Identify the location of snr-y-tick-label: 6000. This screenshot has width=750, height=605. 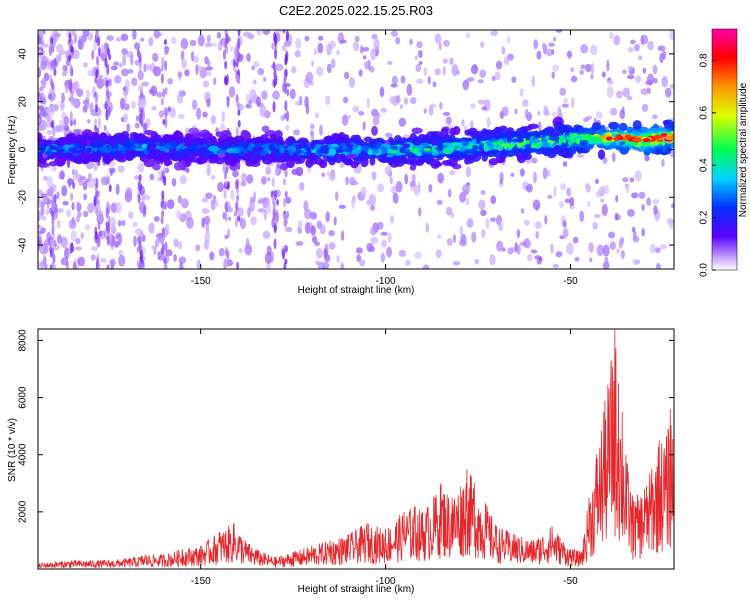
(23, 397).